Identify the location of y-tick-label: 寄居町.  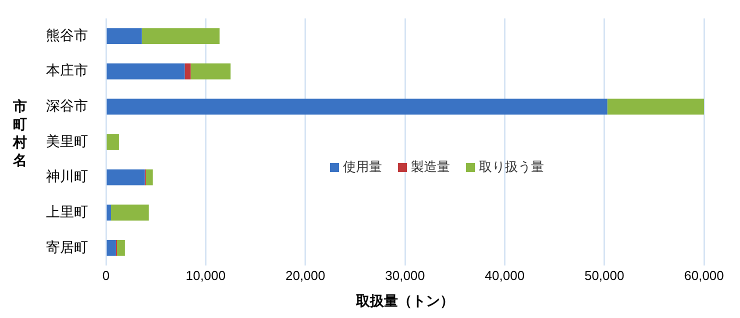
(67, 246).